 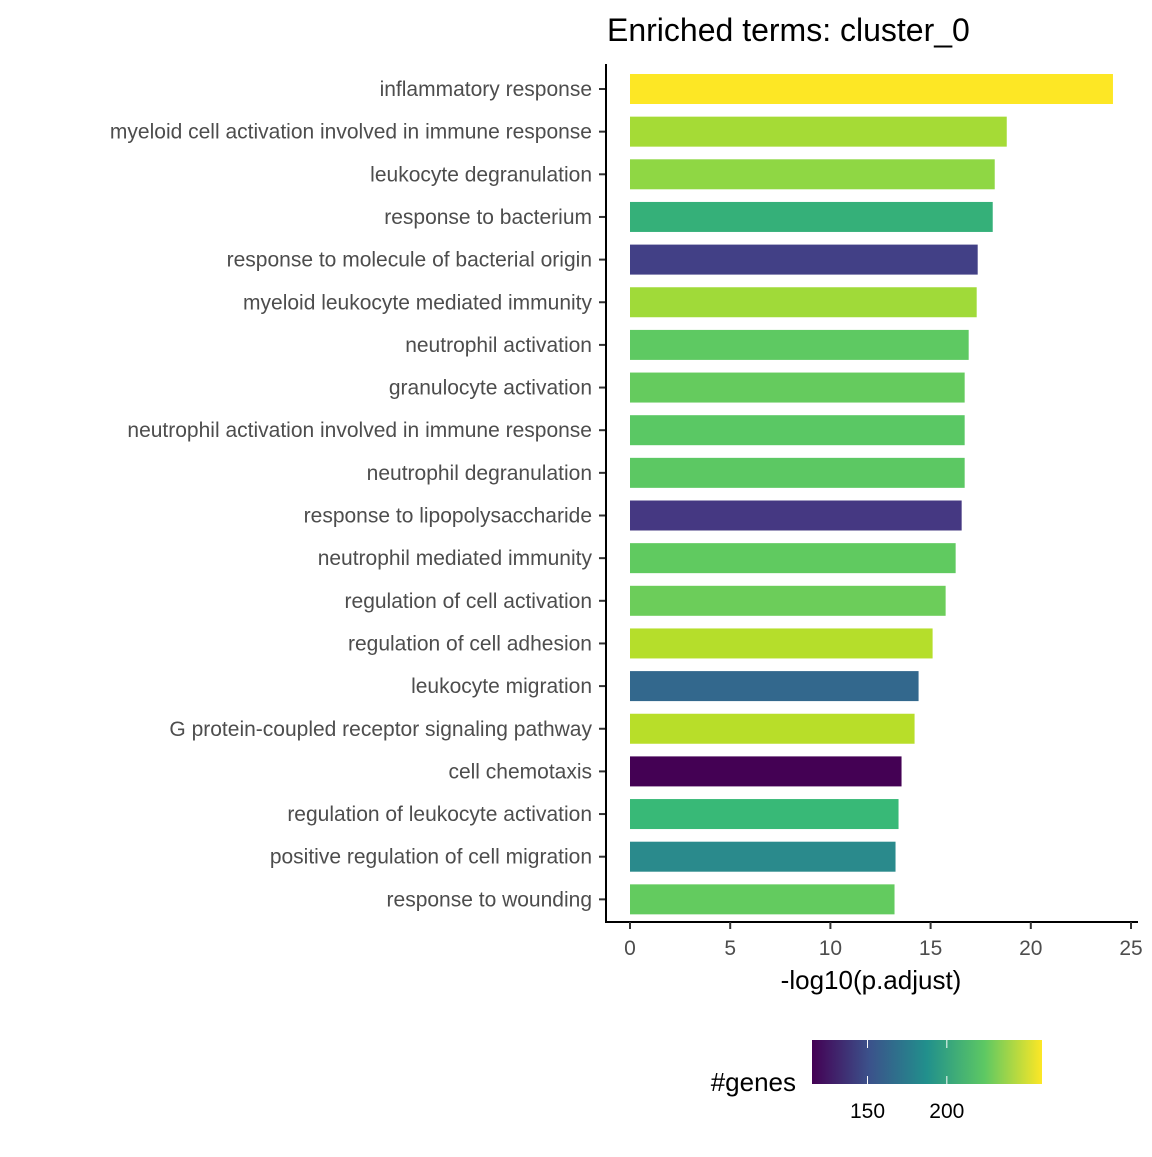 What do you see at coordinates (417, 302) in the screenshot?
I see `y-tick-label: myeloid leukocyte mediated immunity` at bounding box center [417, 302].